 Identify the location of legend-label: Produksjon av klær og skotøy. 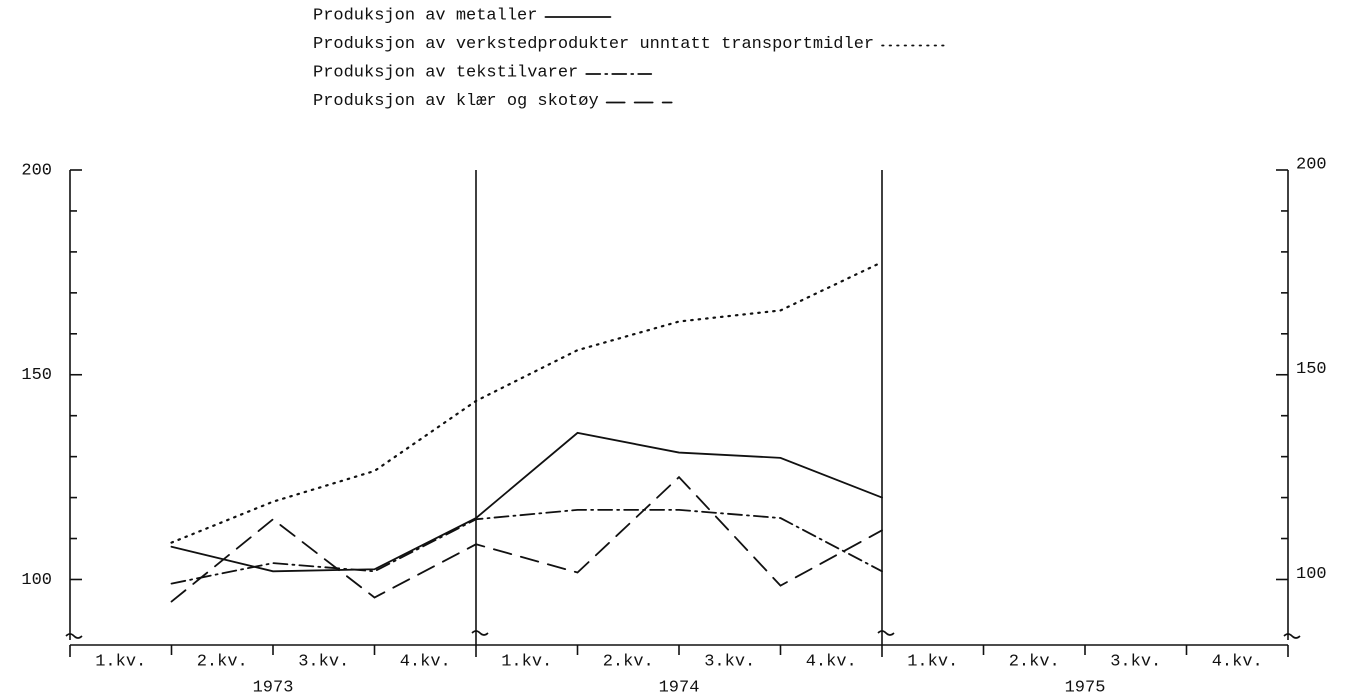
(456, 101).